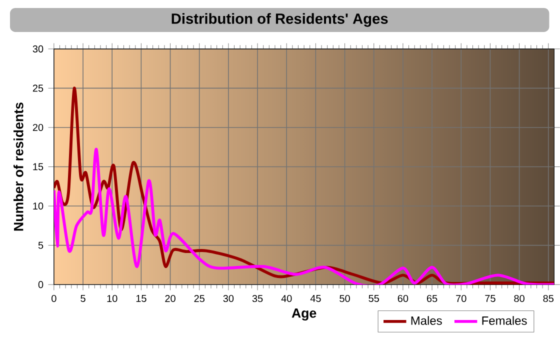 The width and height of the screenshot is (560, 352). What do you see at coordinates (461, 298) in the screenshot?
I see `x-tick-label: 70` at bounding box center [461, 298].